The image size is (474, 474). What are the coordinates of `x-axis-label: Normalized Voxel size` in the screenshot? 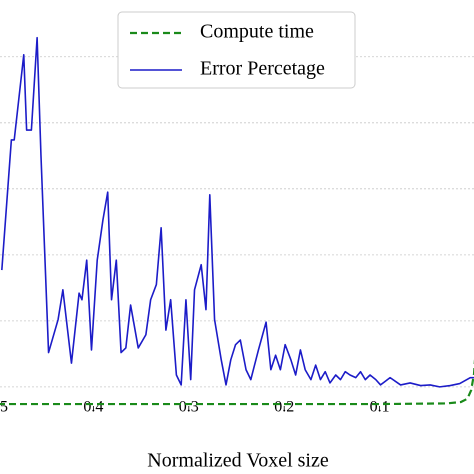 It's located at (238, 461).